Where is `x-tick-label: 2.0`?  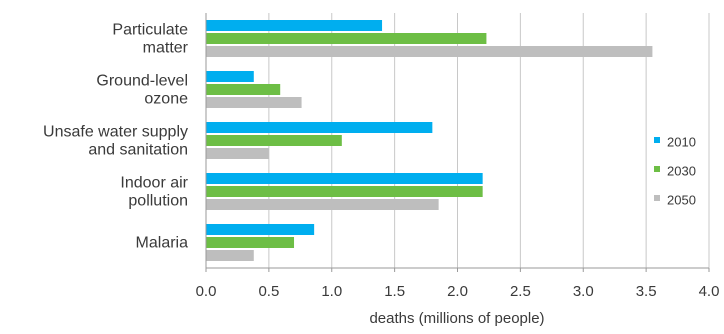 x-tick-label: 2.0 is located at coordinates (457, 291).